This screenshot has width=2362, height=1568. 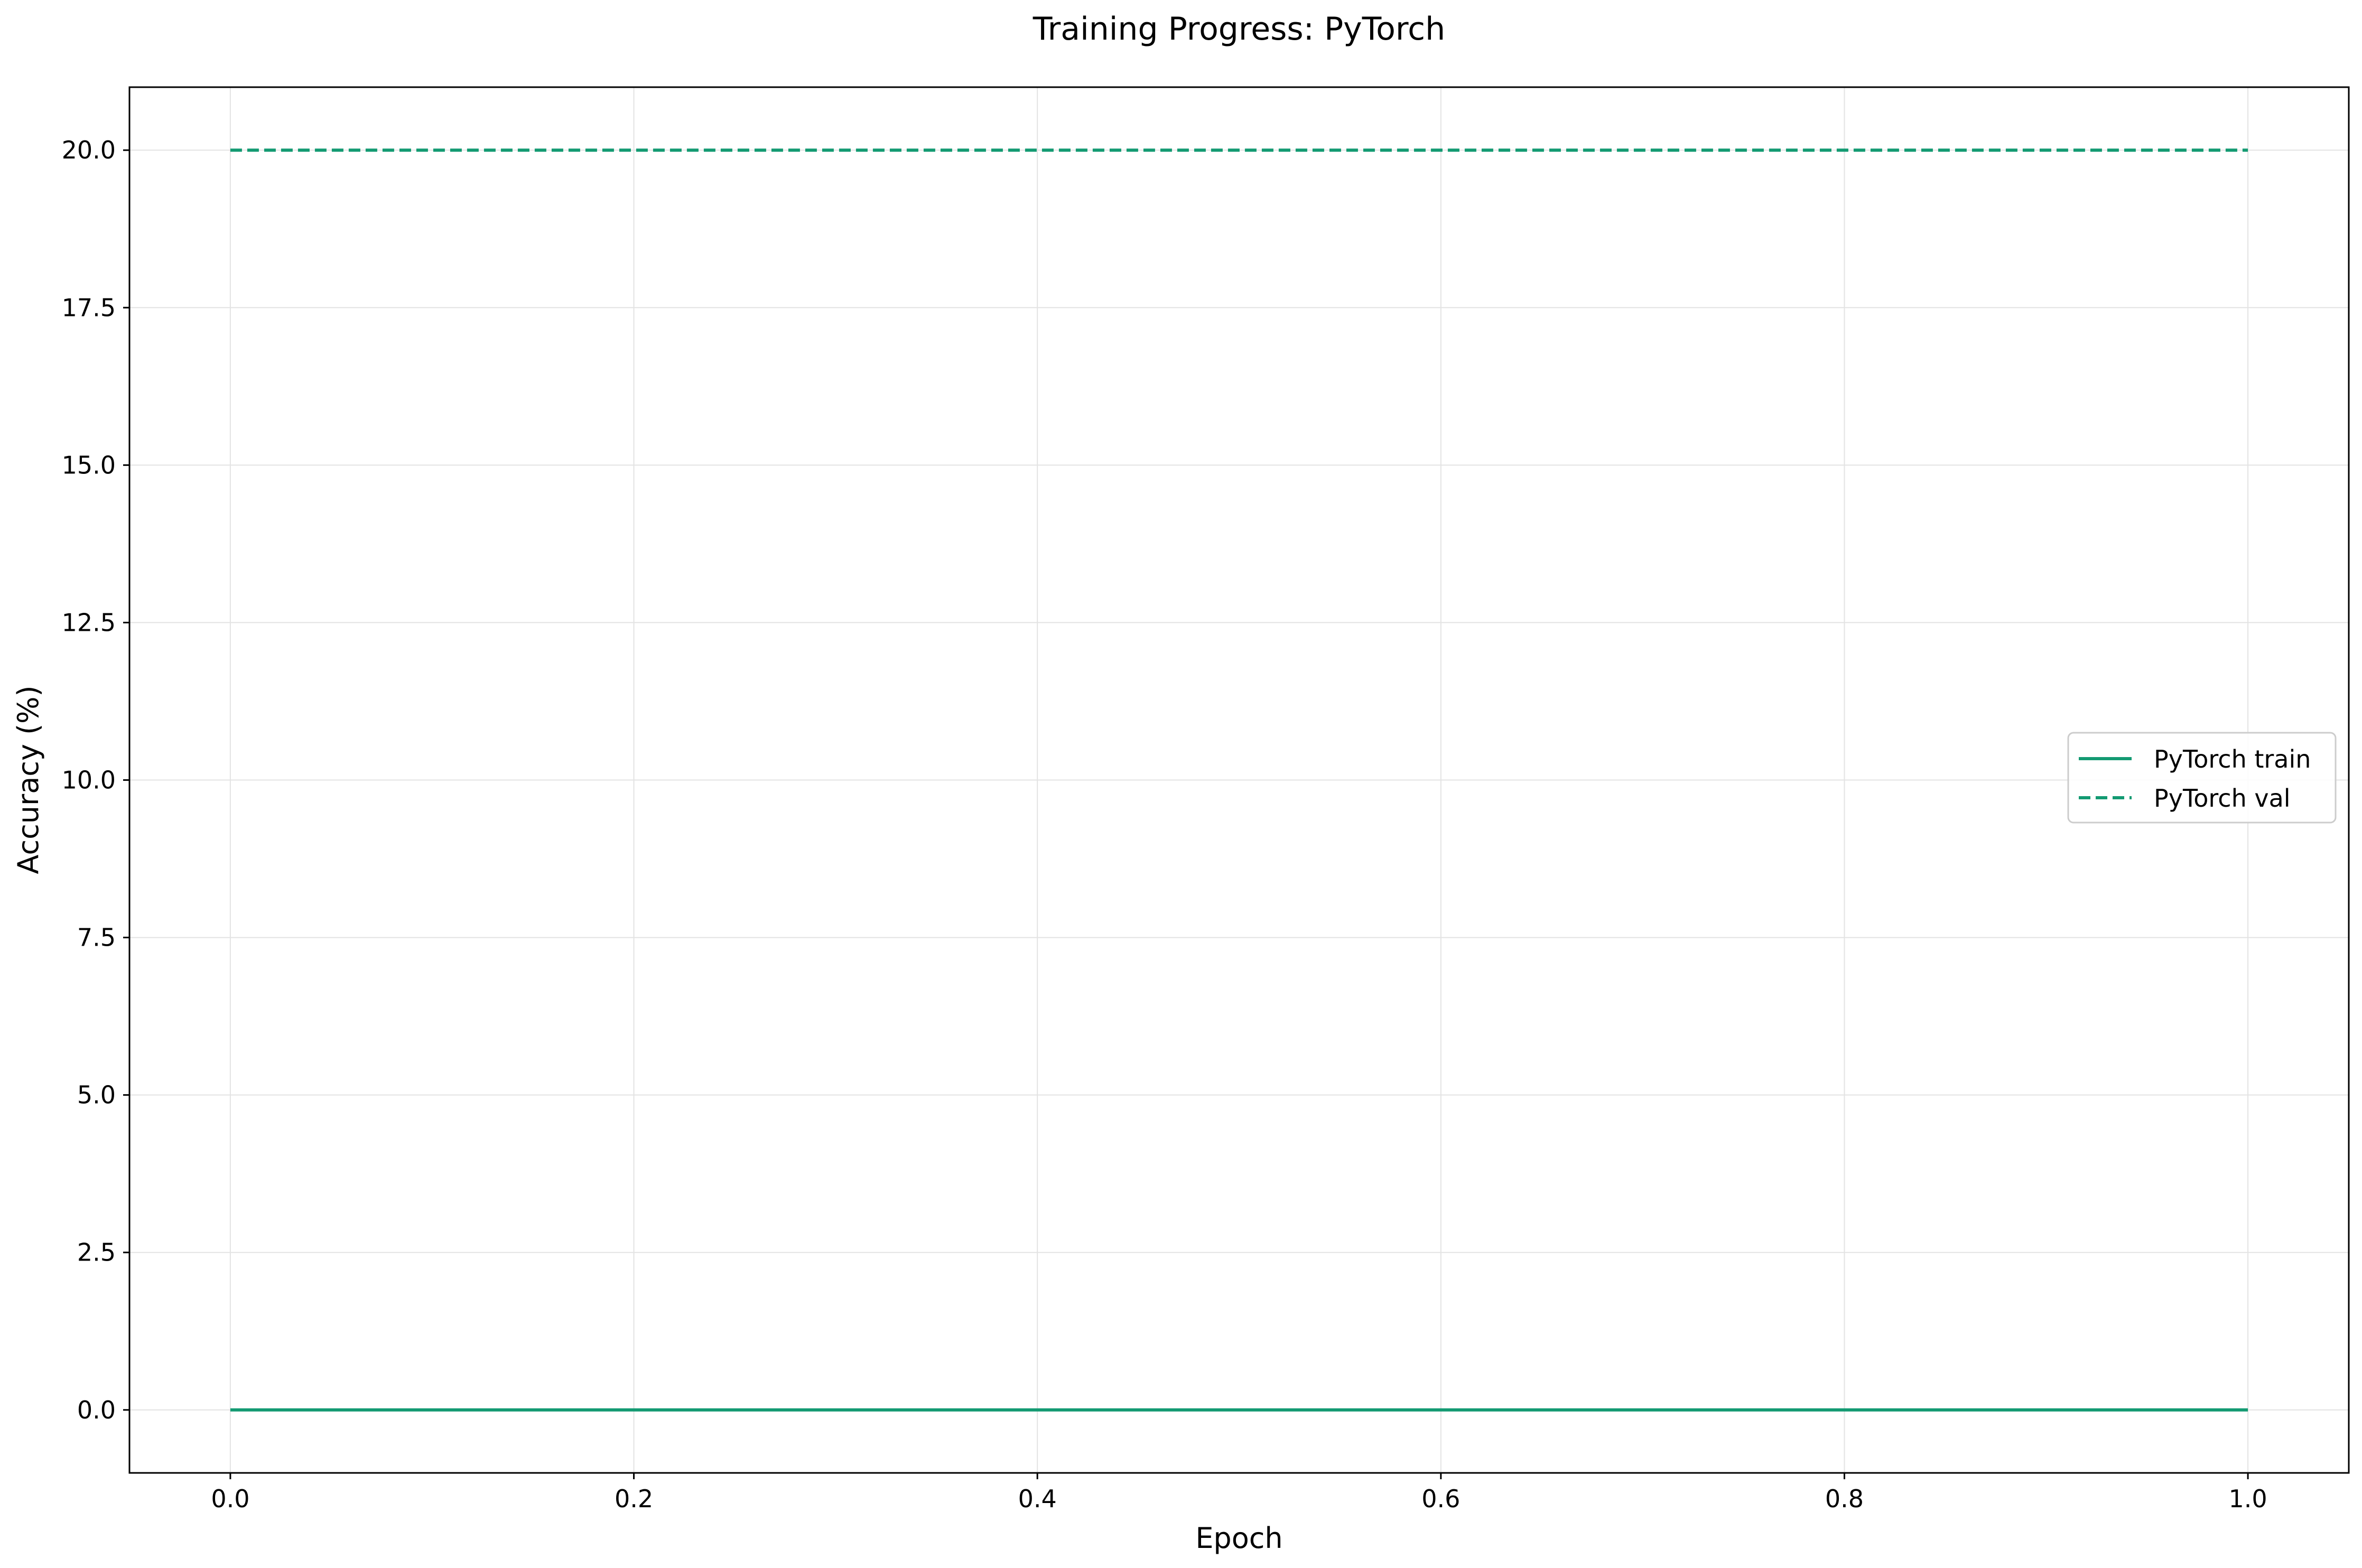 What do you see at coordinates (28, 779) in the screenshot?
I see `y-axis-label: Accuracy (%)` at bounding box center [28, 779].